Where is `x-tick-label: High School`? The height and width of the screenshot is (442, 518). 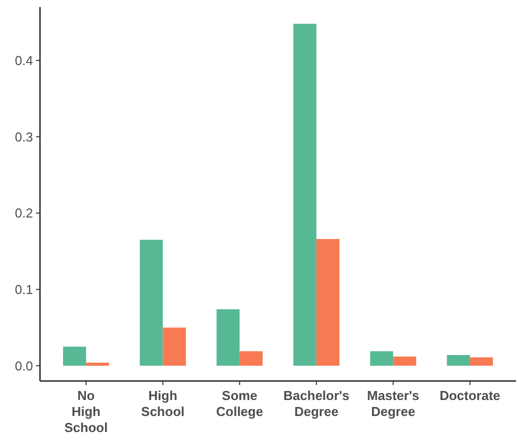 x-tick-label: High School is located at coordinates (163, 403).